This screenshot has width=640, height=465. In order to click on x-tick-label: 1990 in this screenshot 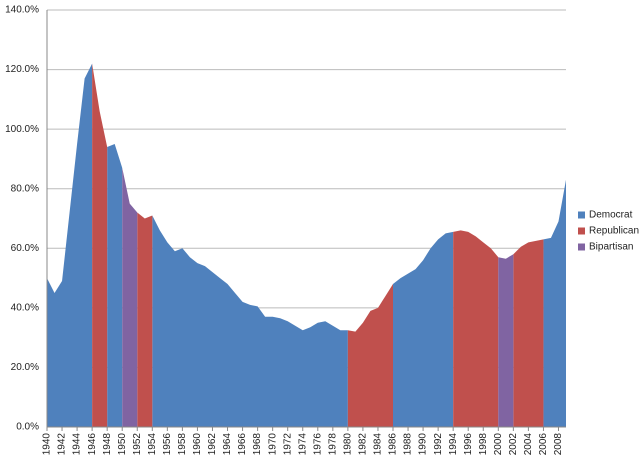, I will do `click(423, 444)`.